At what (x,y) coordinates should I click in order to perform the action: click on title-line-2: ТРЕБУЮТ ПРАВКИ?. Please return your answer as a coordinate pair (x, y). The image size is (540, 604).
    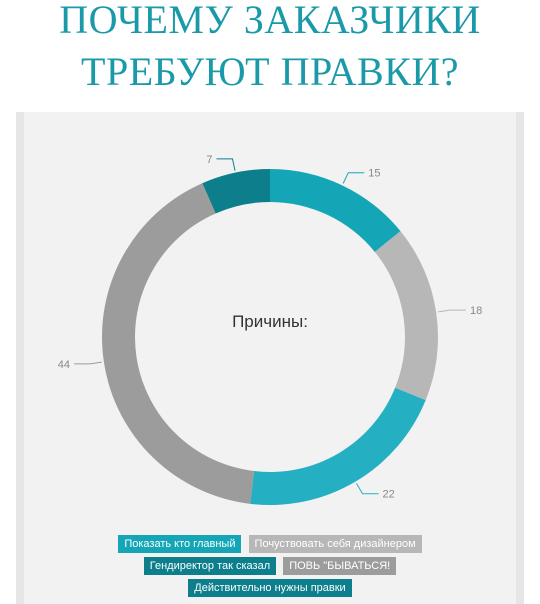
    Looking at the image, I should click on (270, 71).